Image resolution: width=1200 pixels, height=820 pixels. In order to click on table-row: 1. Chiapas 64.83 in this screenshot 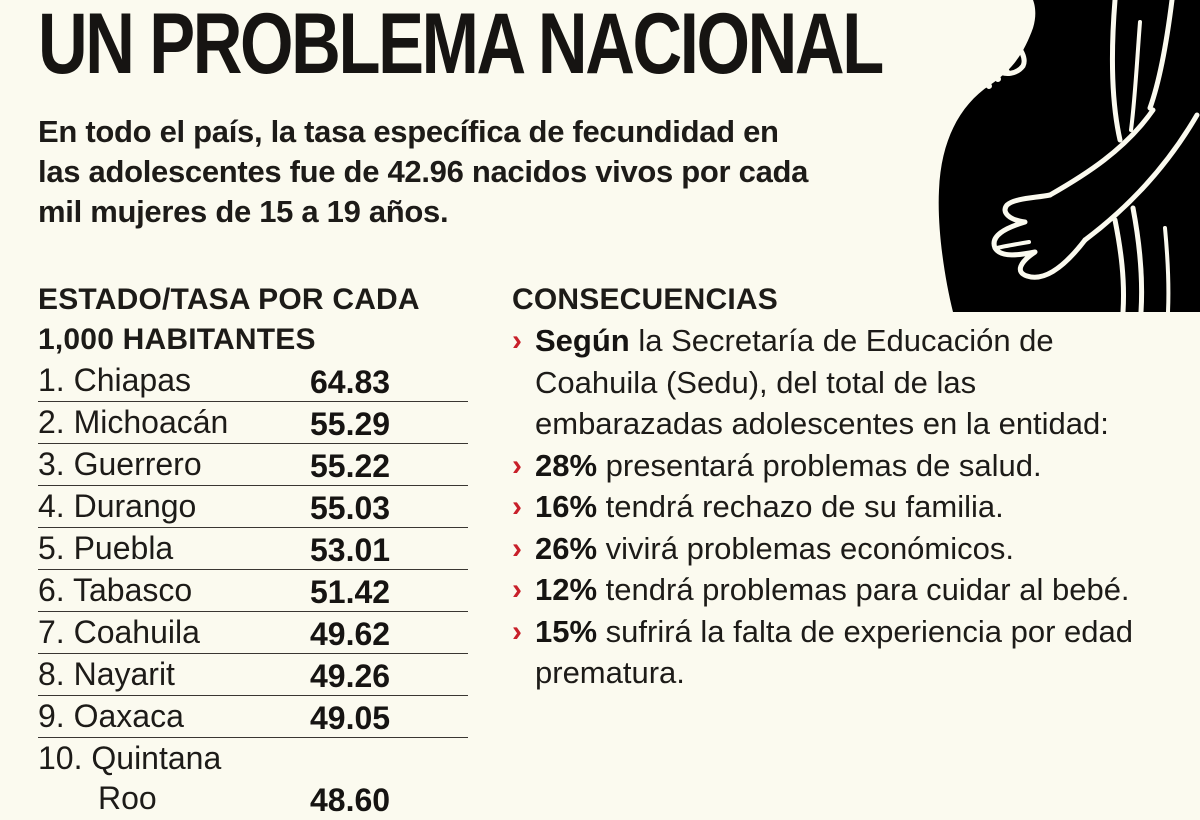, I will do `click(253, 381)`.